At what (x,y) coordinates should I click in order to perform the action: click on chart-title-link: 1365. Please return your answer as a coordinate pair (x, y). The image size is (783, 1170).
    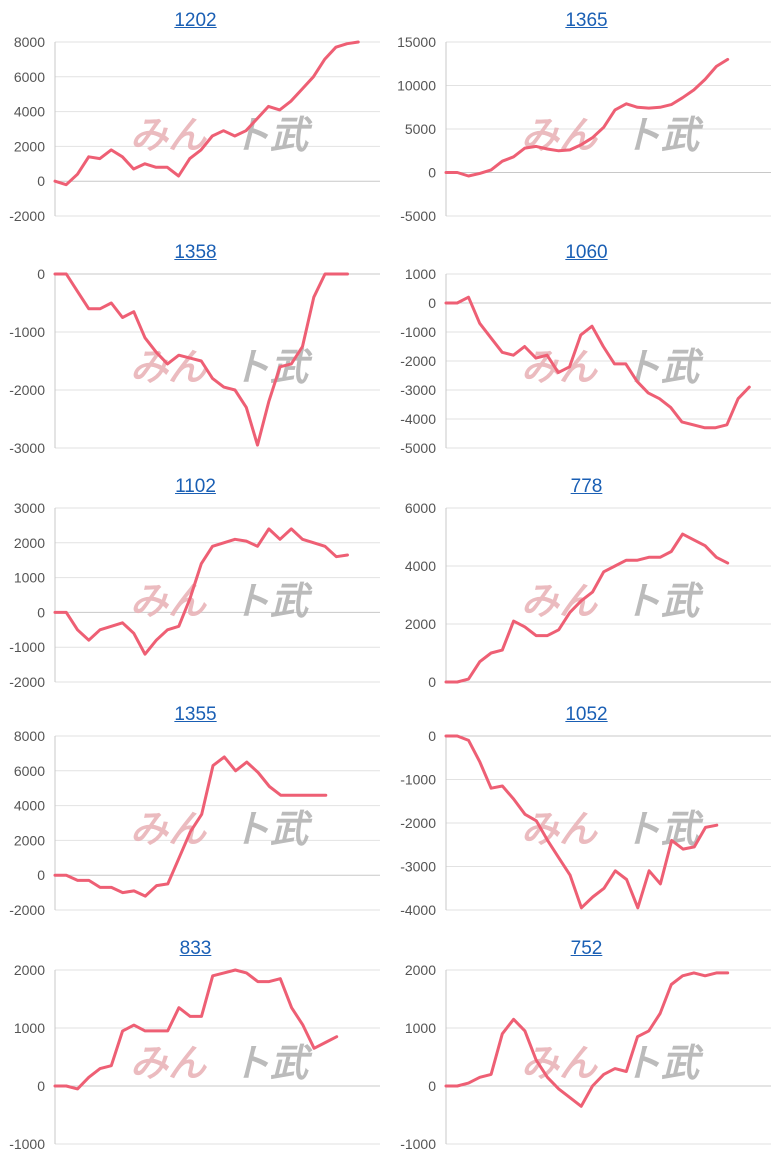
    Looking at the image, I should click on (586, 20).